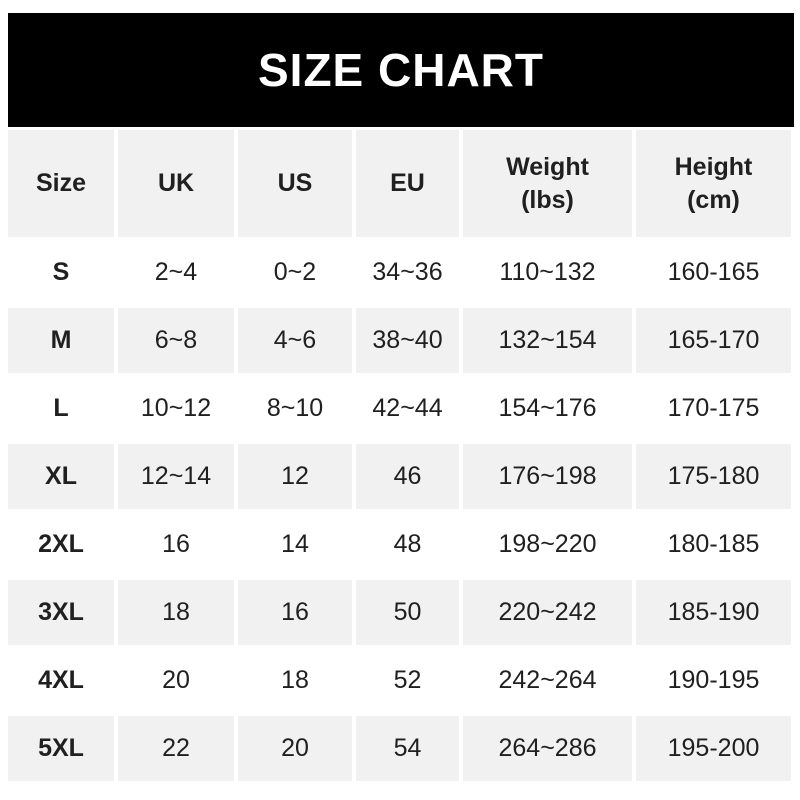 This screenshot has width=800, height=800. I want to click on column-header-size: Size, so click(61, 183).